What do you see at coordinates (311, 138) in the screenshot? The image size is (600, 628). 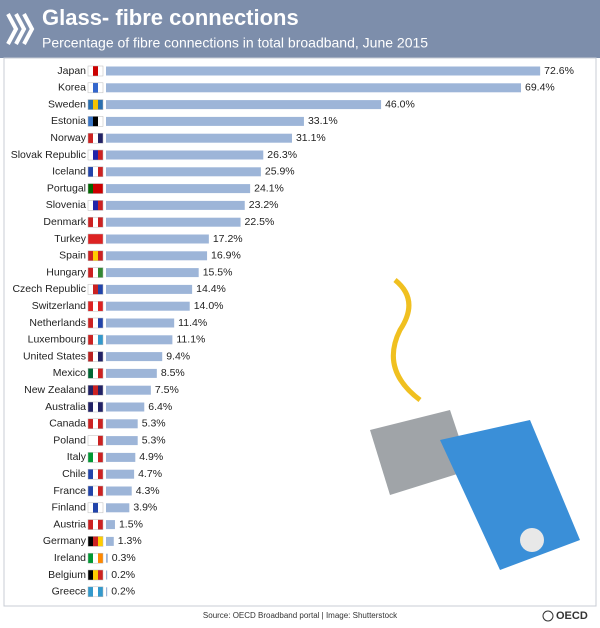 I see `value-label: 31.1%` at bounding box center [311, 138].